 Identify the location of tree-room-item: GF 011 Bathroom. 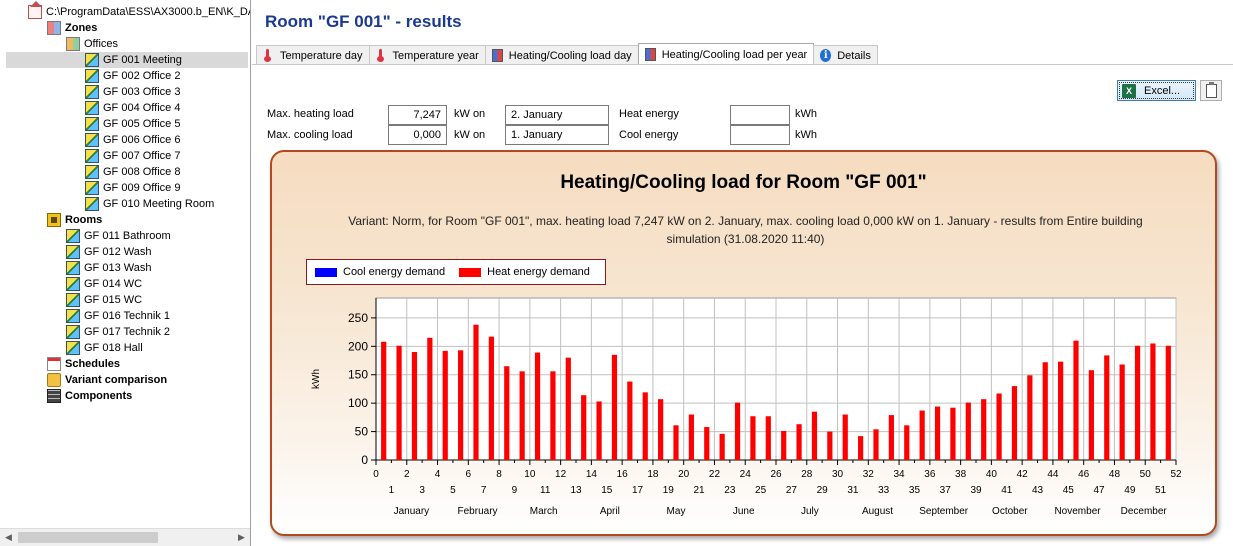
(118, 236).